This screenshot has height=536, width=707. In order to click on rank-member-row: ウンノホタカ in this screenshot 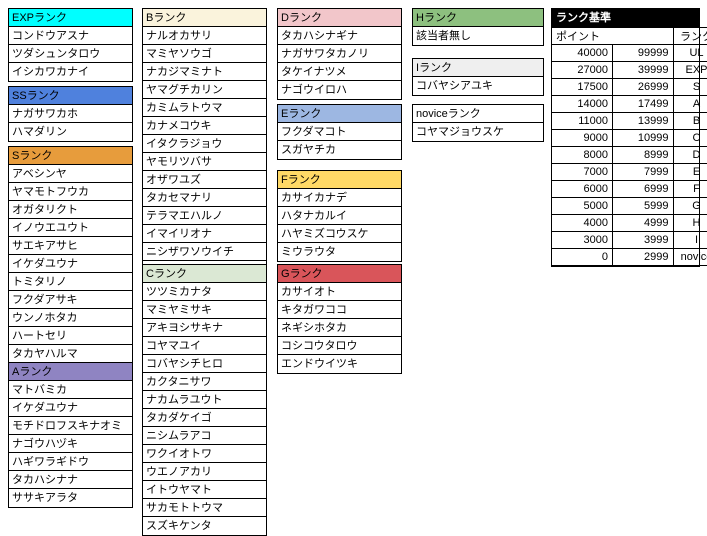, I will do `click(70, 318)`.